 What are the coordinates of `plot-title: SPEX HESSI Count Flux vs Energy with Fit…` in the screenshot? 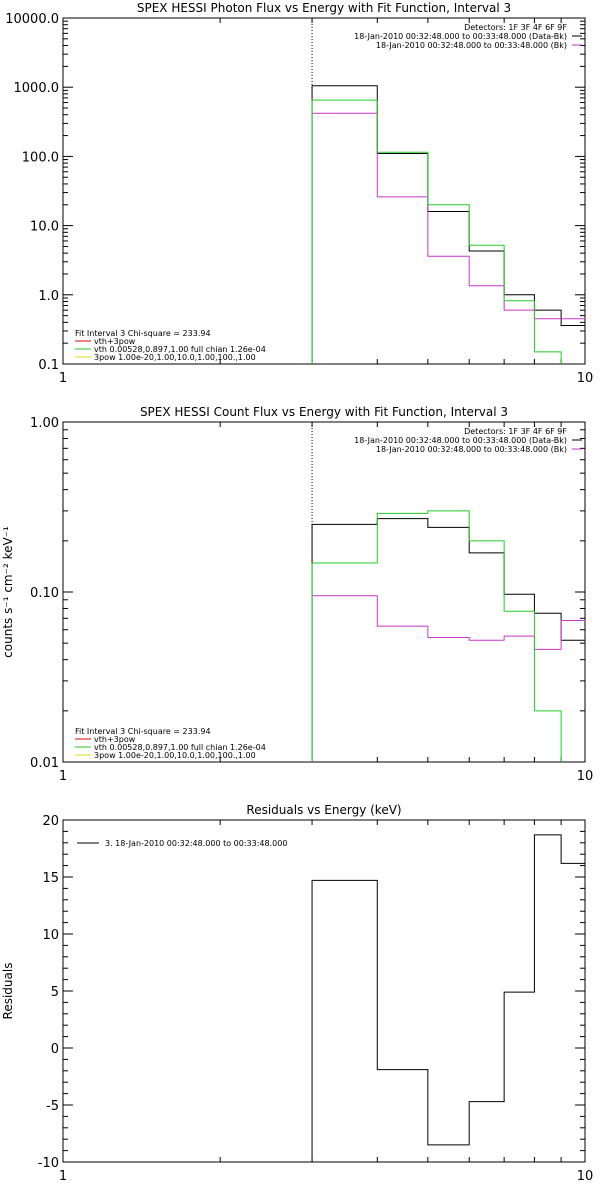 It's located at (324, 412).